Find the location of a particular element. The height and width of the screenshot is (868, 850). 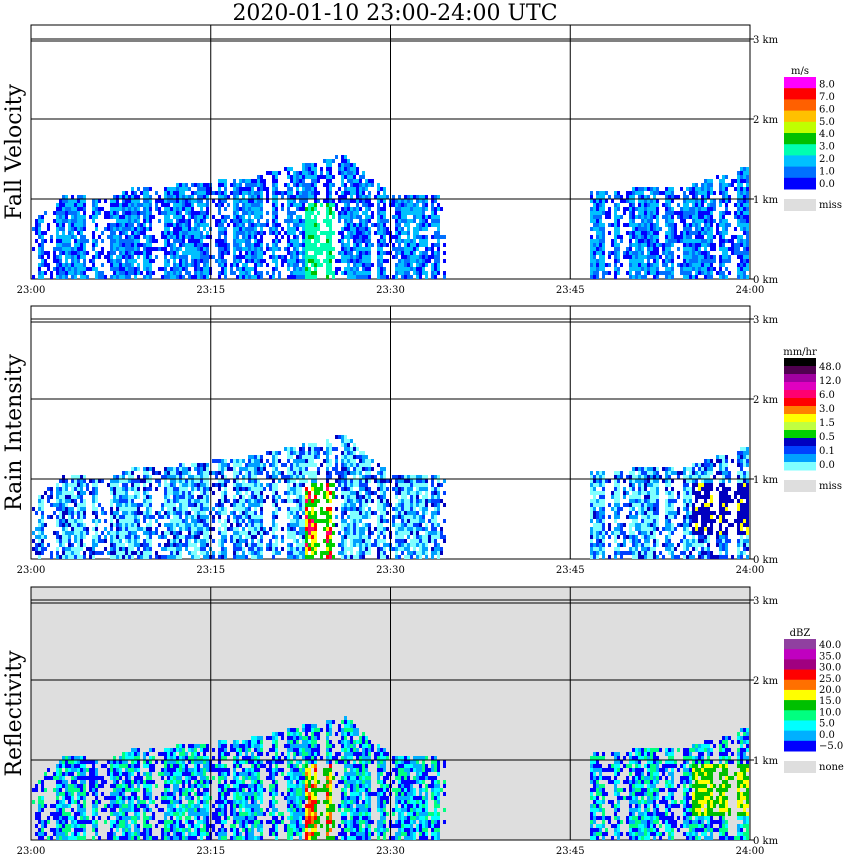

colorbar-label: 0.5 is located at coordinates (827, 437).